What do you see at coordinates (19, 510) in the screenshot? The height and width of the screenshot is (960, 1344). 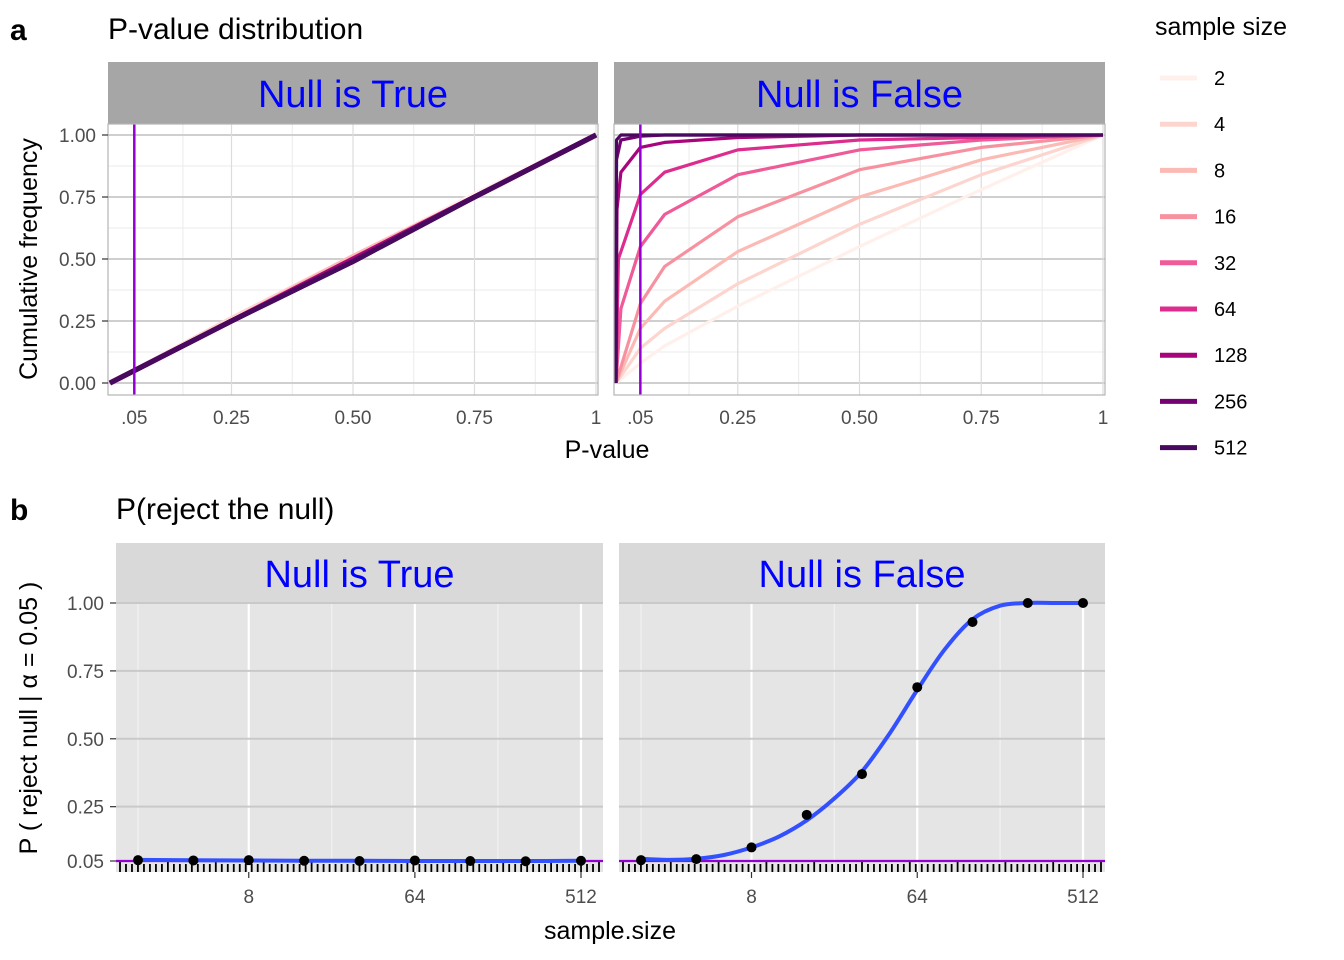 I see `panel-b-letter: b` at bounding box center [19, 510].